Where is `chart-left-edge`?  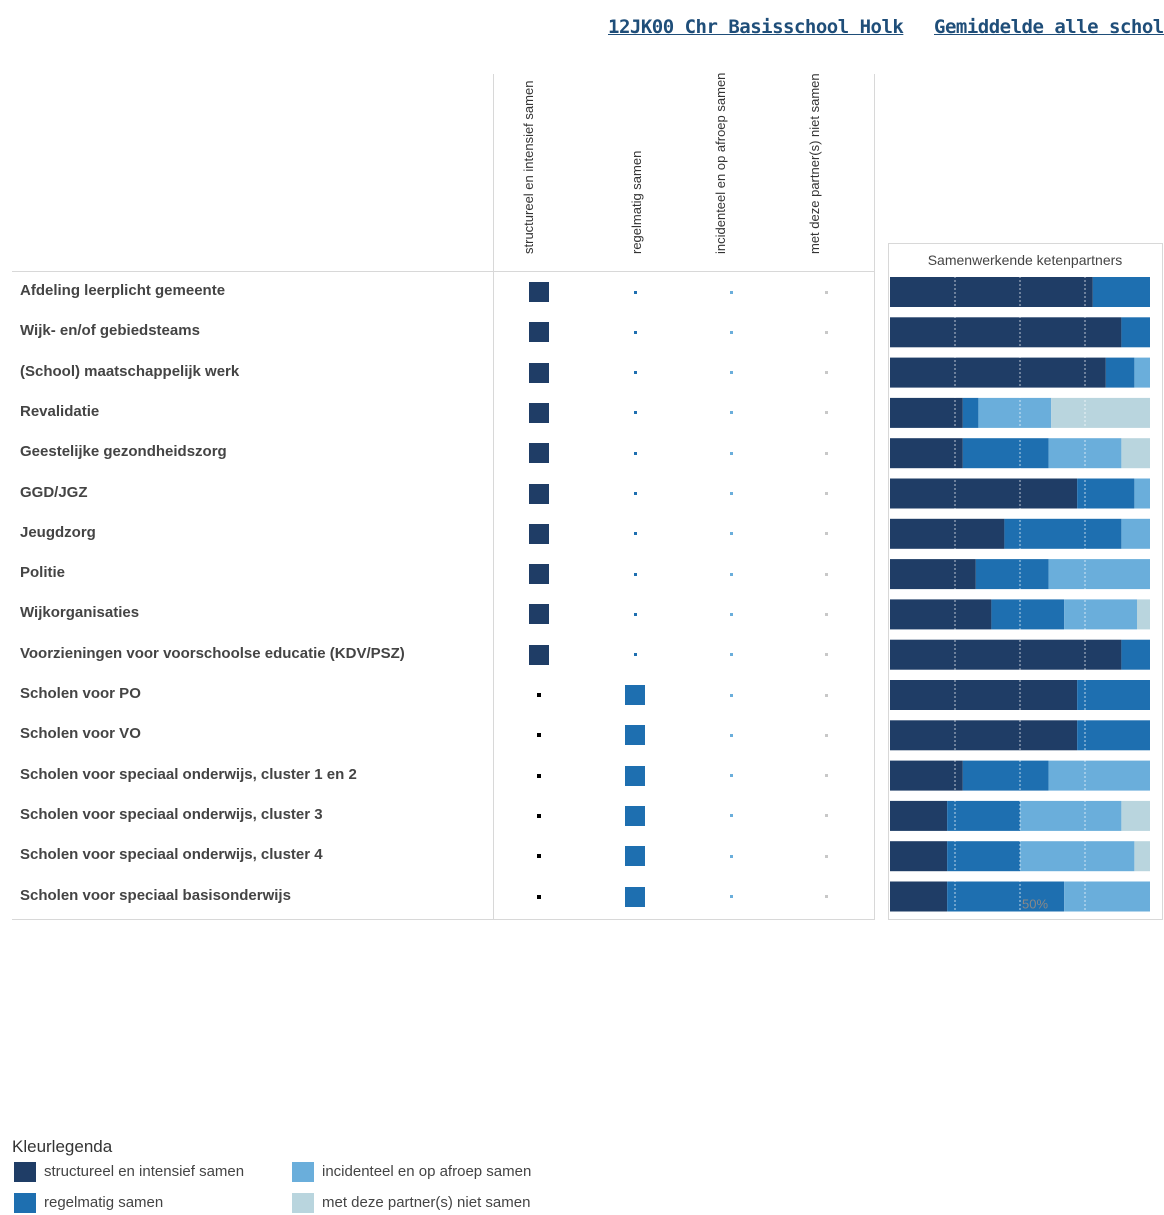 chart-left-edge is located at coordinates (888, 581).